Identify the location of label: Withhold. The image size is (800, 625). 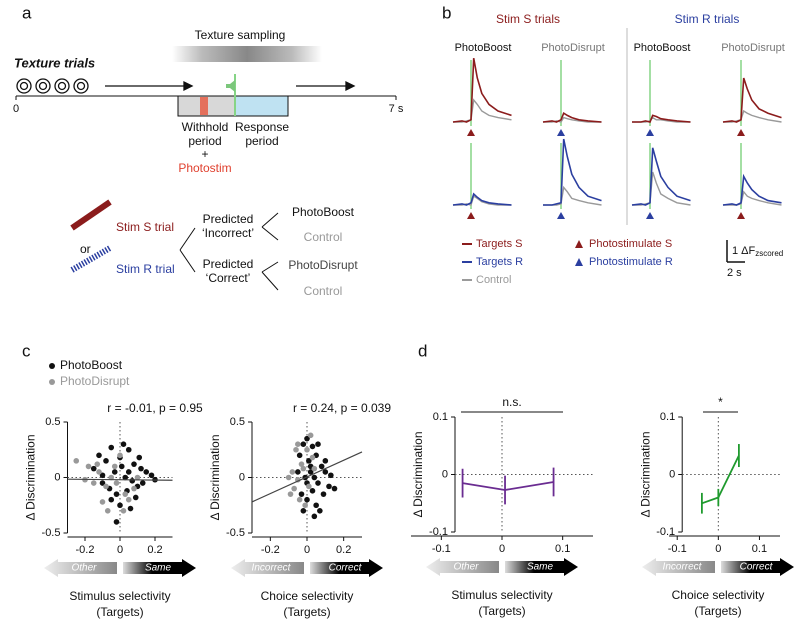
(205, 127).